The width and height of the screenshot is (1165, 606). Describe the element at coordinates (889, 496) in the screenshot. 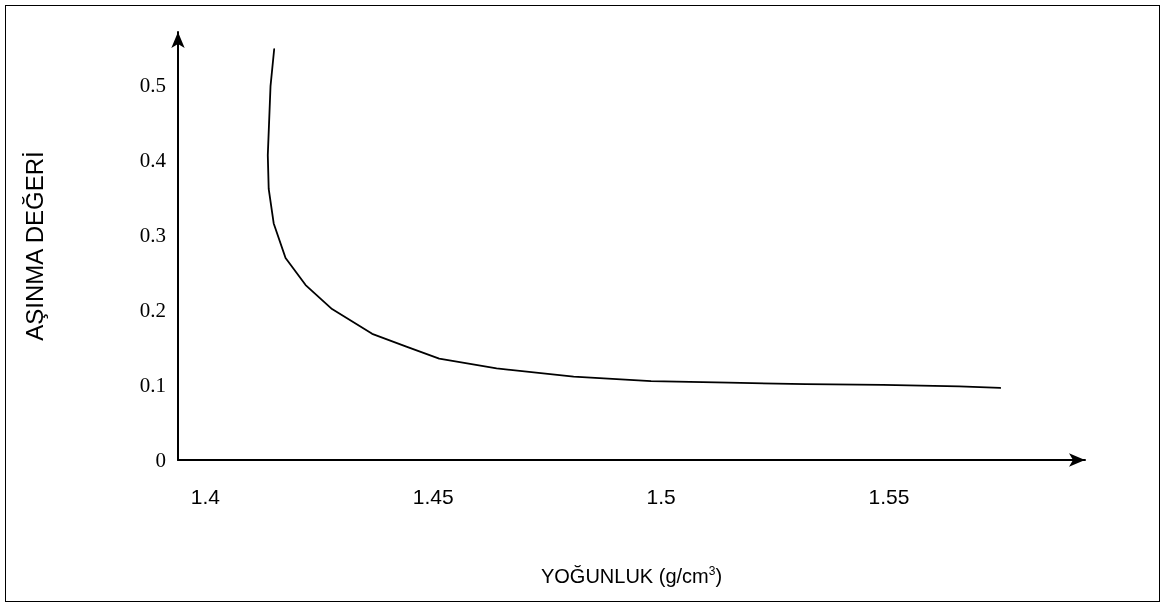

I see `x-tick-label: 1.55` at that location.